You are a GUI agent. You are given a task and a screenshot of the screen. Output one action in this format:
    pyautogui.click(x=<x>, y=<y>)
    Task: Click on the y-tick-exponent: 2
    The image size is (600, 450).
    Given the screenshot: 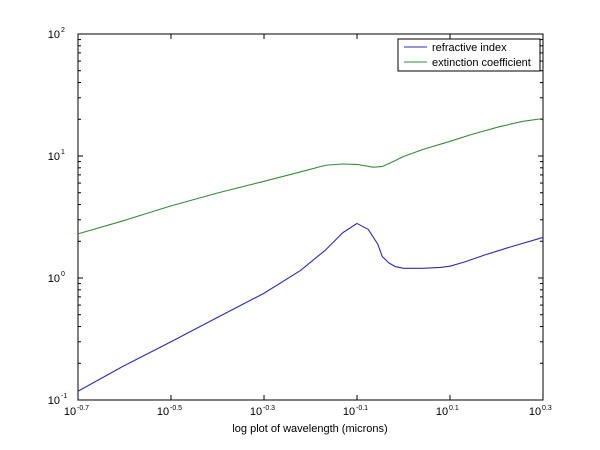 What is the action you would take?
    pyautogui.click(x=63, y=30)
    